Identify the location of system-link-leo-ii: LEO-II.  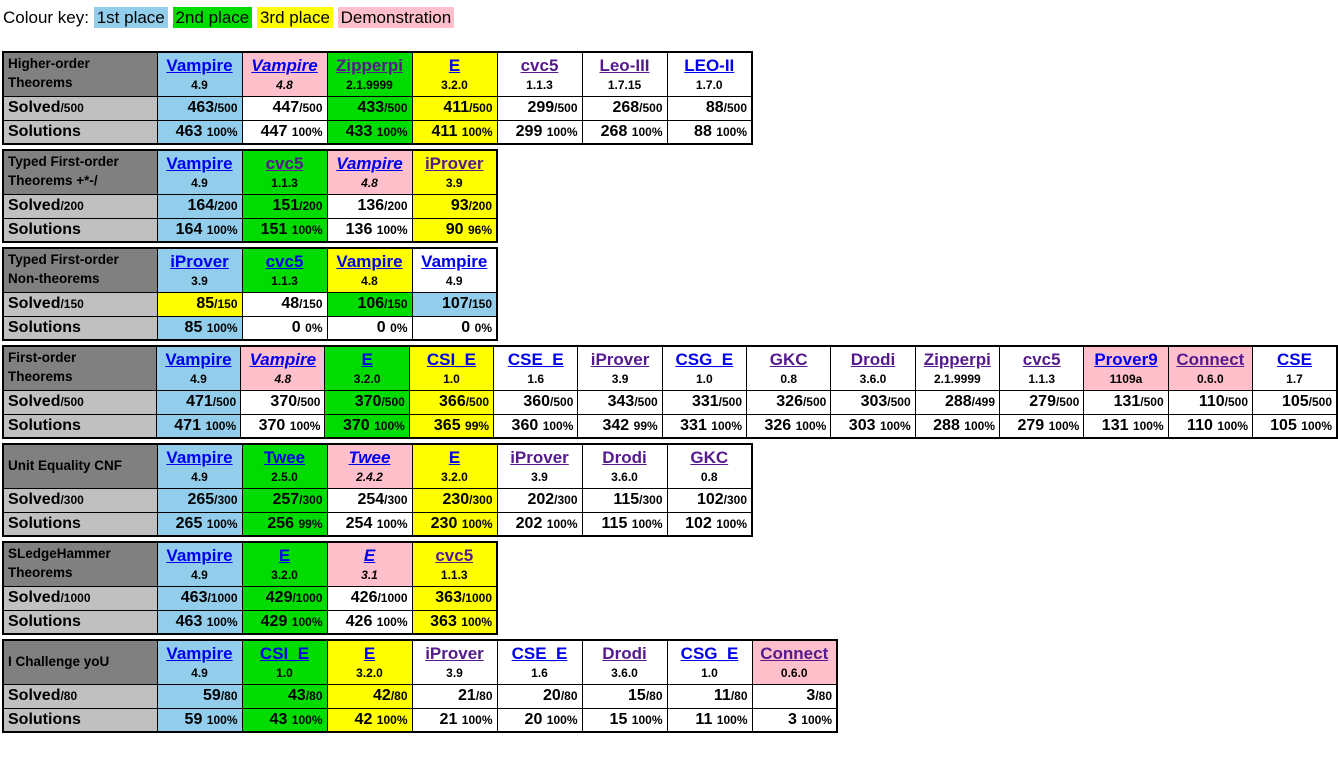
(709, 65).